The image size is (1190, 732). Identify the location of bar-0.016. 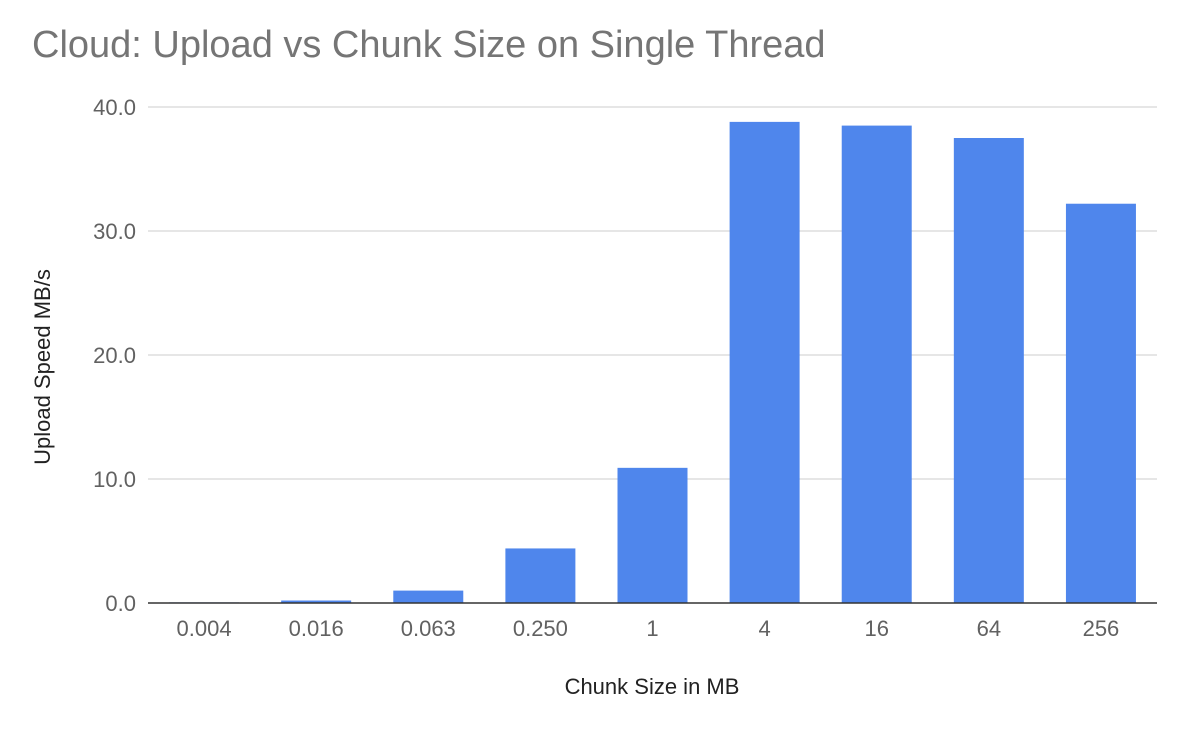
(316, 601).